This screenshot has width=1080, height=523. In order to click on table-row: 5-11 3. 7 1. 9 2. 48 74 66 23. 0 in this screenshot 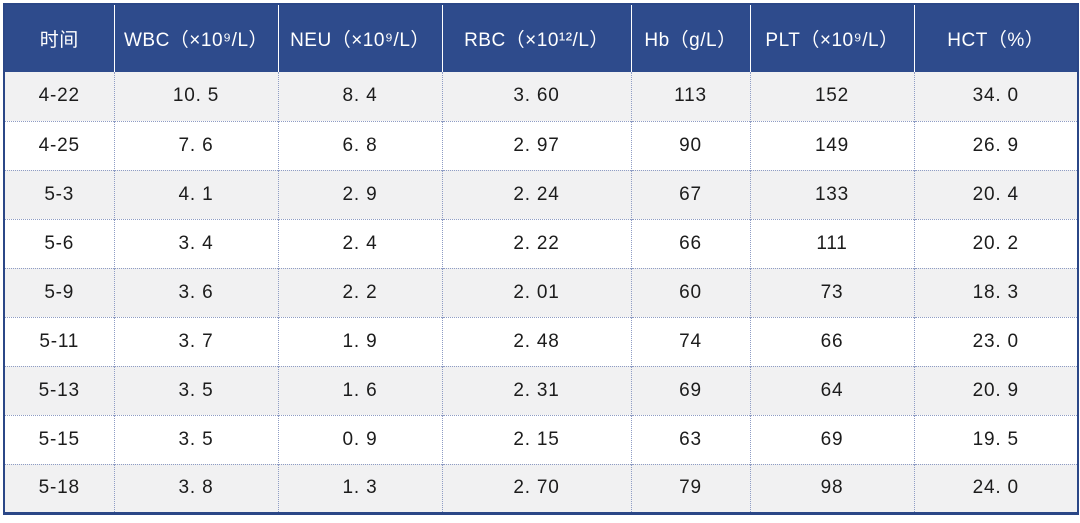, I will do `click(541, 341)`.